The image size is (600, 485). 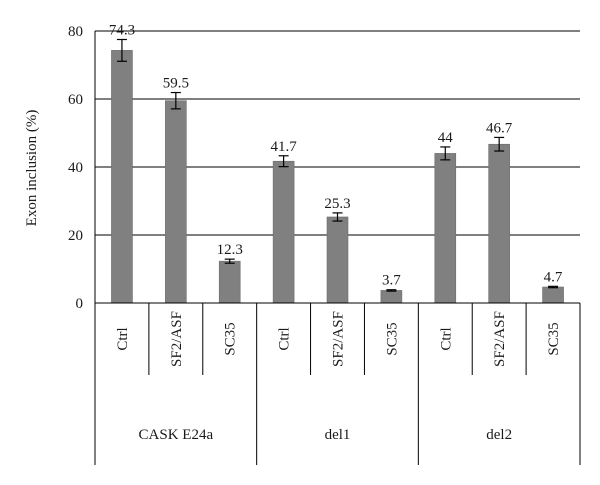 I want to click on data-label: 4.7, so click(x=553, y=277).